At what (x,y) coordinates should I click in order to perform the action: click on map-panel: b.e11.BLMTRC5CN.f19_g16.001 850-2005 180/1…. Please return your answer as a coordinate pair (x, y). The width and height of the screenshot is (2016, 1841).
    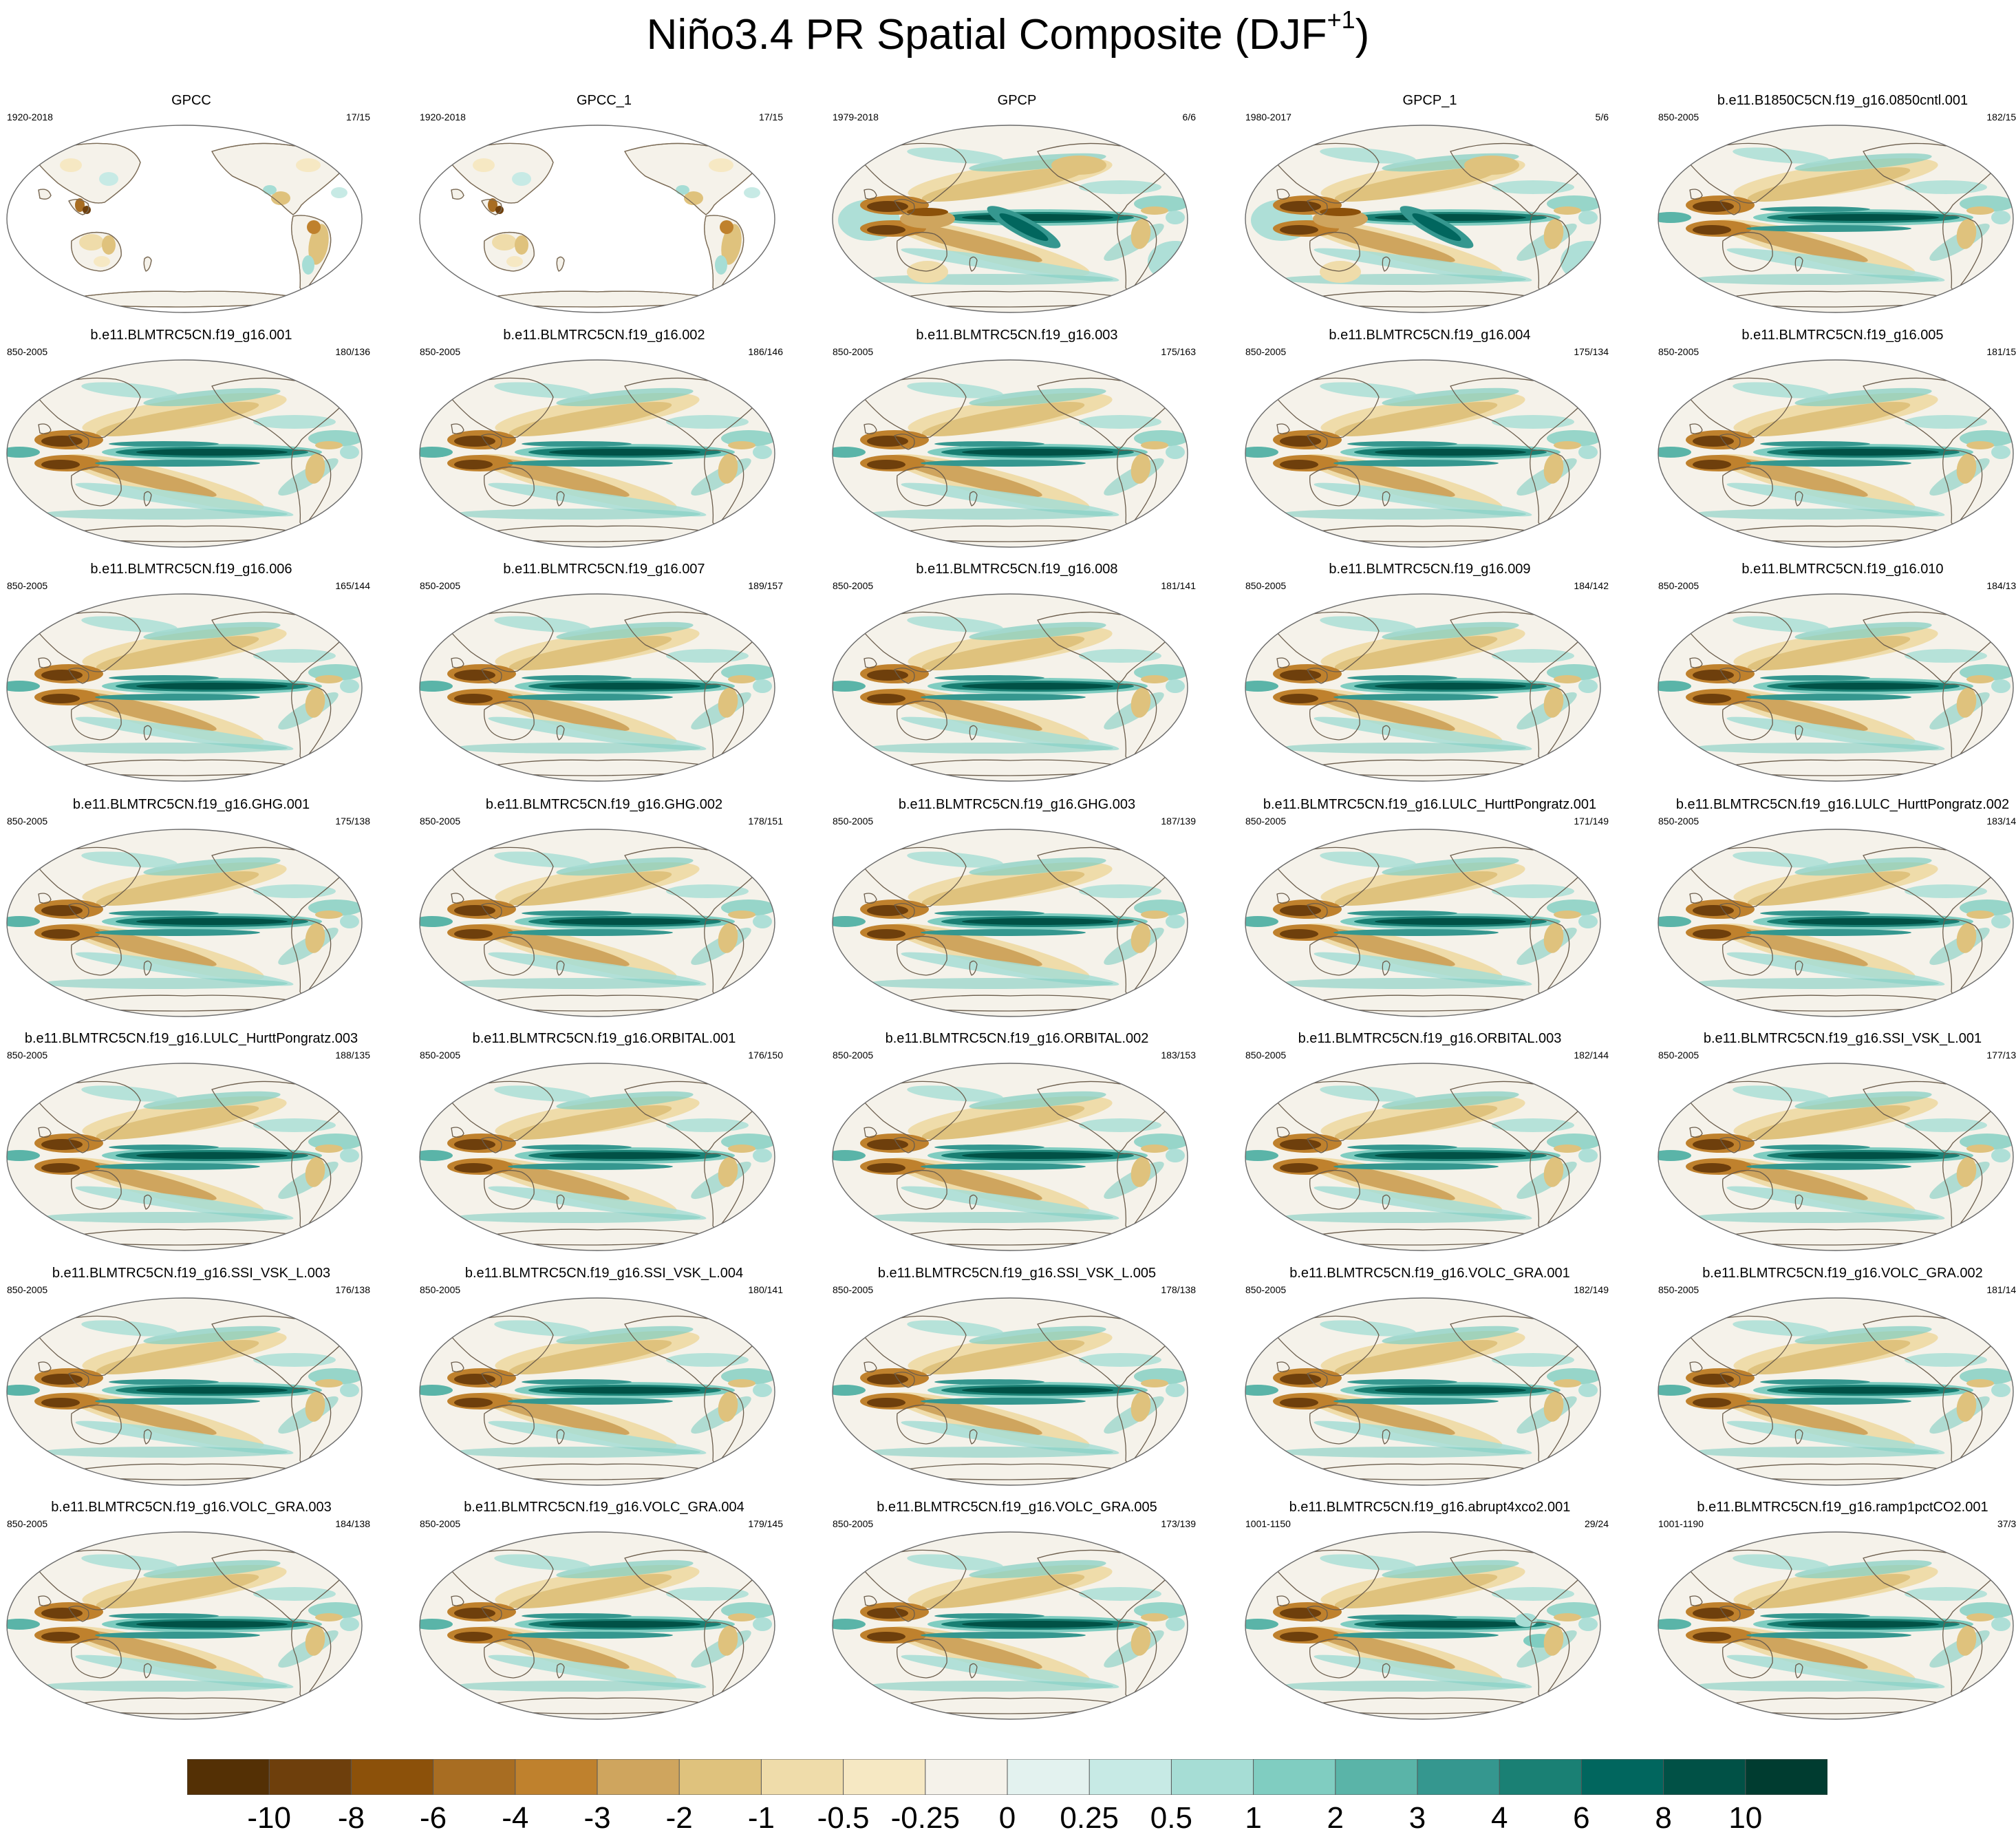
    Looking at the image, I should click on (191, 441).